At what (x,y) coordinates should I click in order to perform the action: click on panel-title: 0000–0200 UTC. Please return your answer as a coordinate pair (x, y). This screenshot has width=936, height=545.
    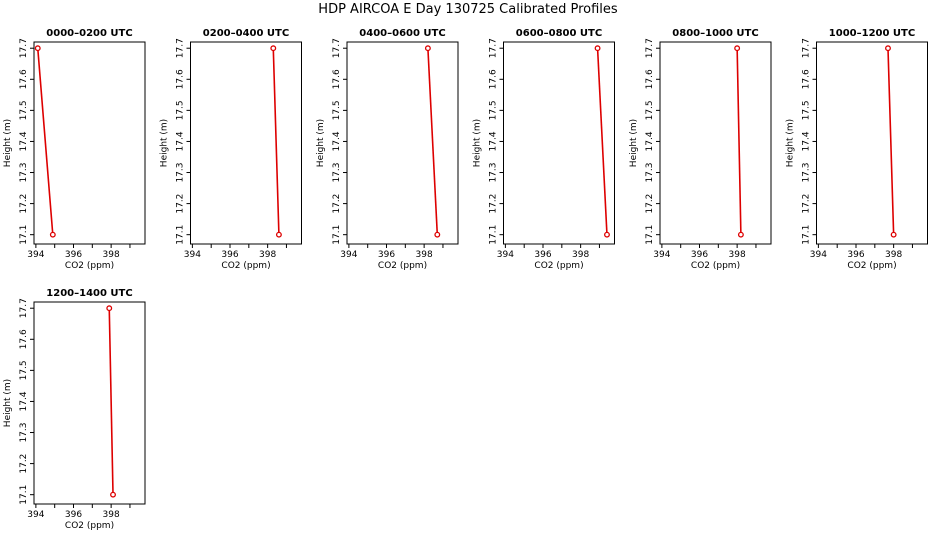
    Looking at the image, I should click on (89, 33).